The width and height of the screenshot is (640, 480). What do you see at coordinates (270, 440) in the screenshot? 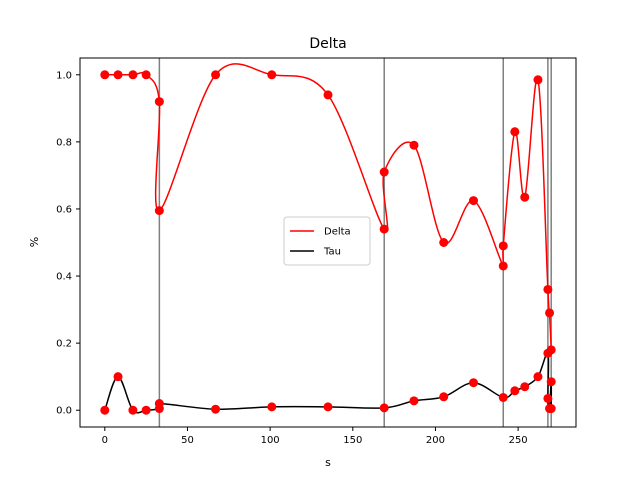
I see `x-tick-label: 100` at bounding box center [270, 440].